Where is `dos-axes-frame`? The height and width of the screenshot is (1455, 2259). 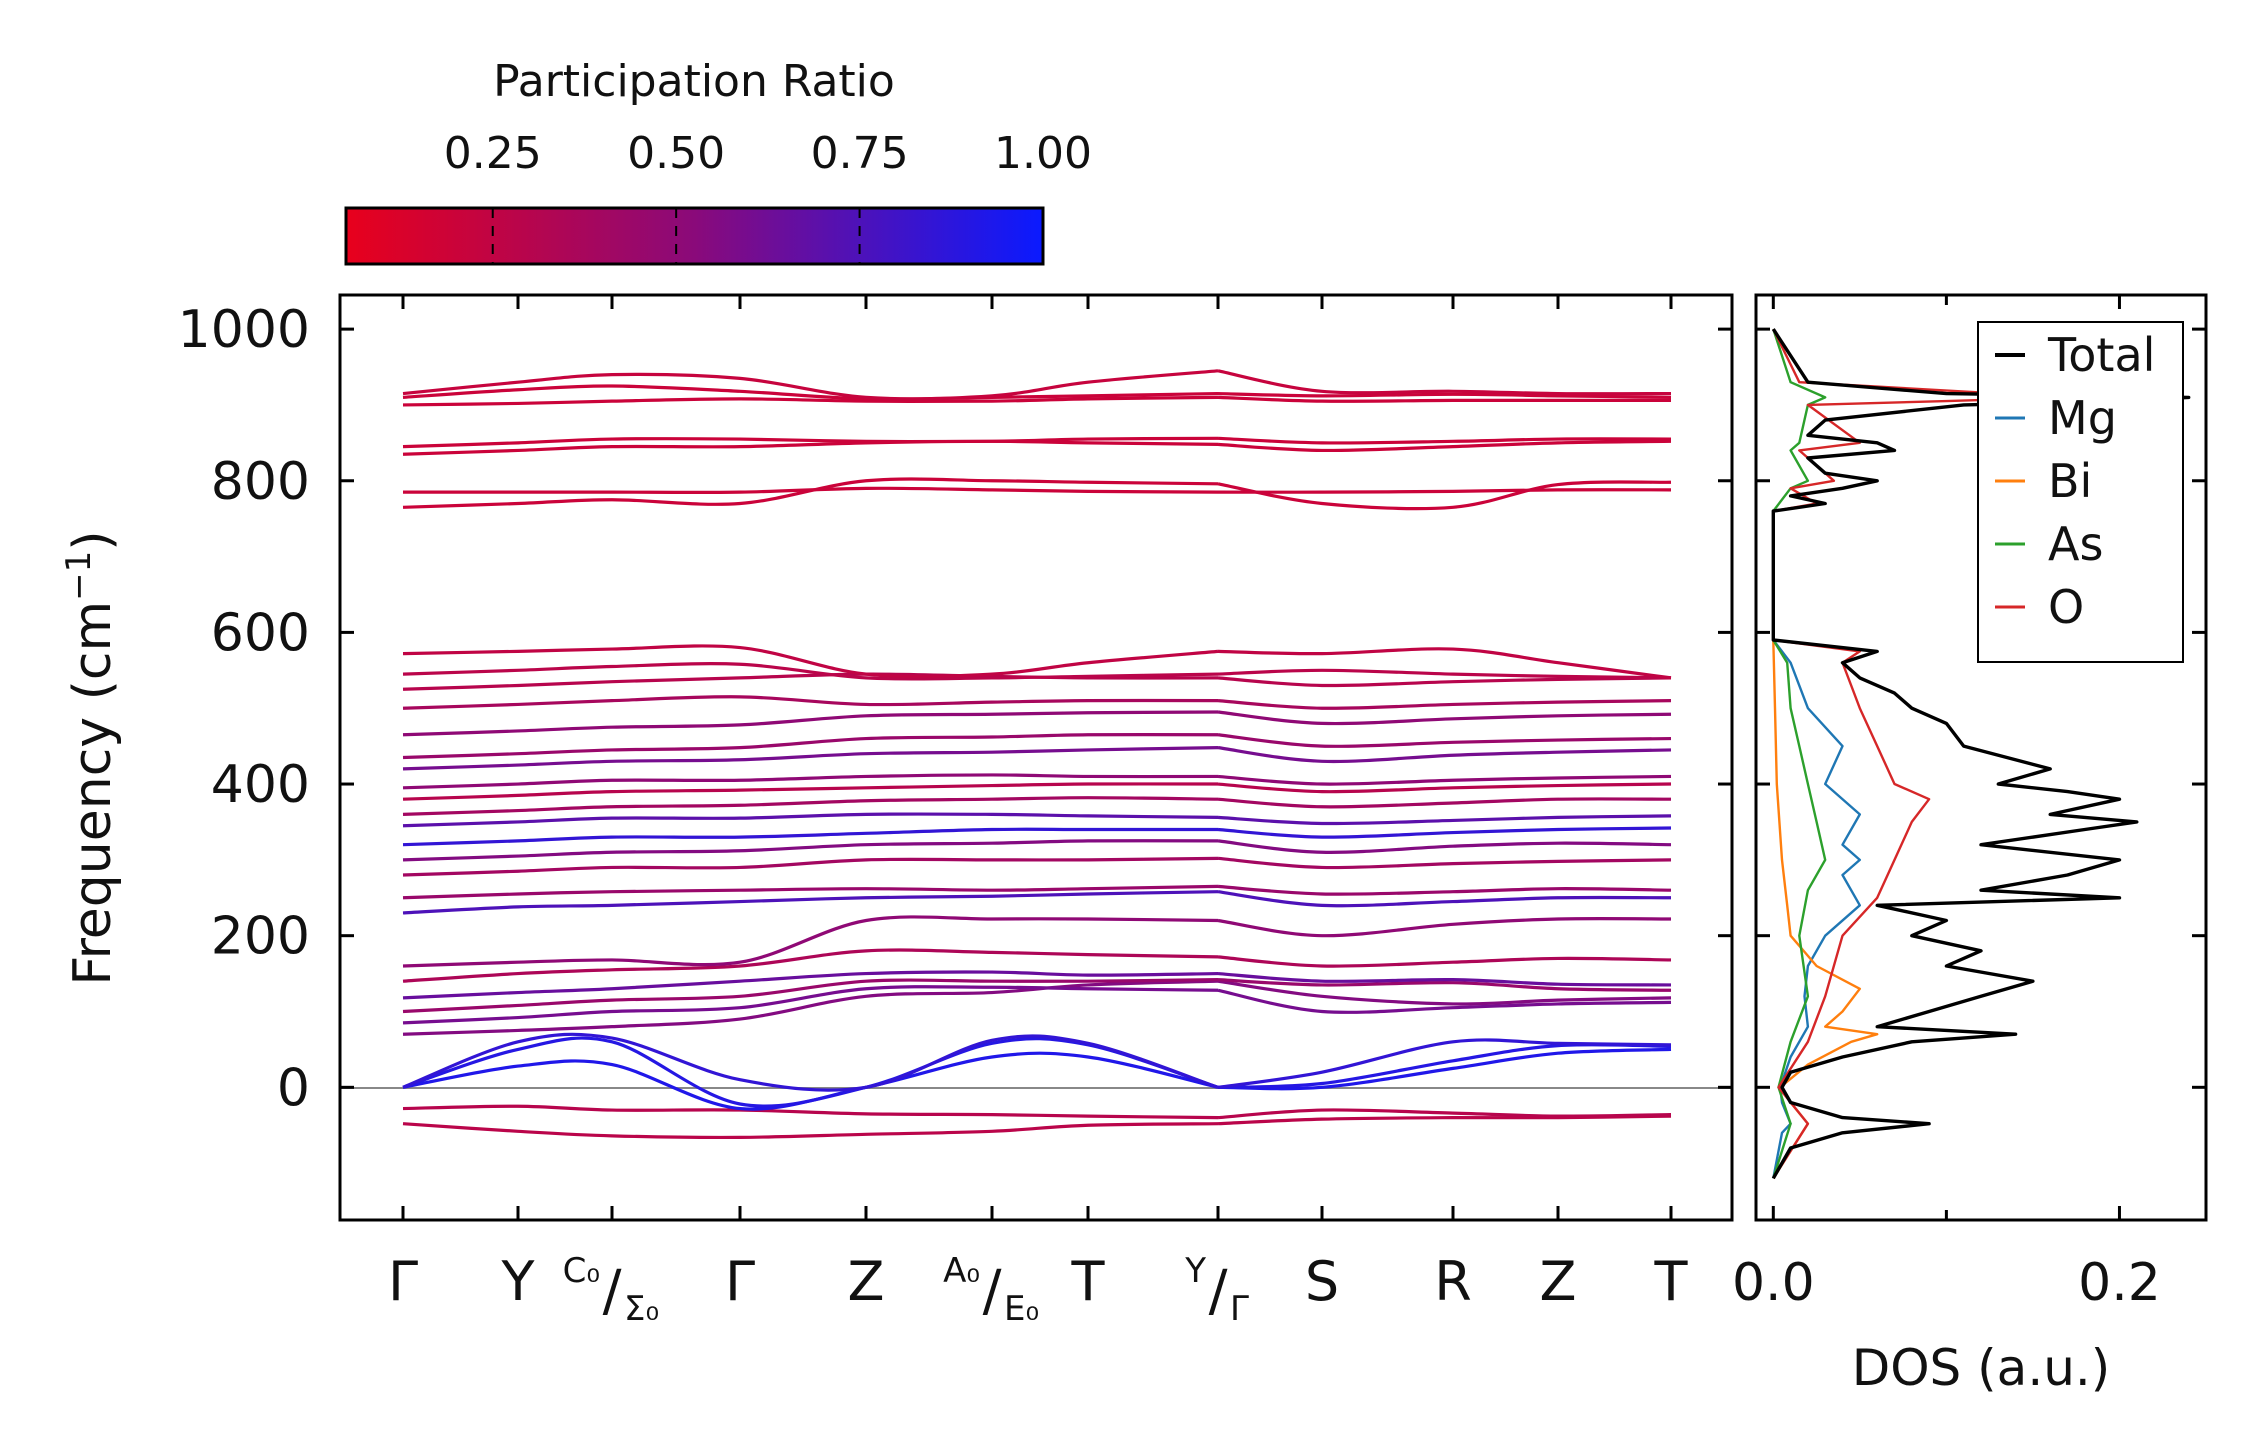 dos-axes-frame is located at coordinates (1981, 757).